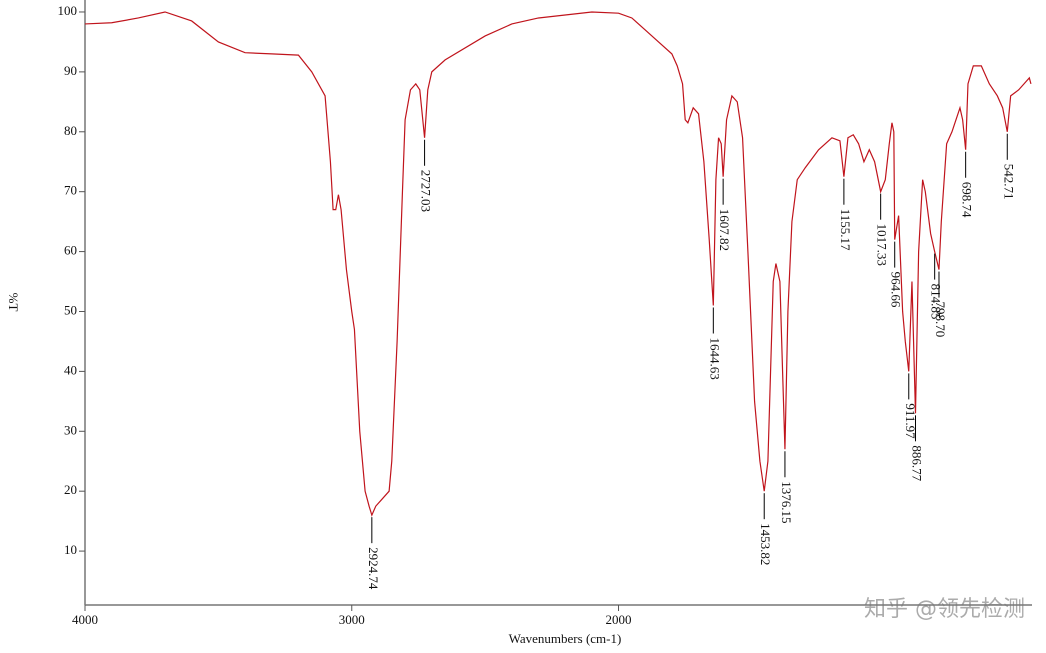  I want to click on watermark: 知乎 @领先检测, so click(944, 609).